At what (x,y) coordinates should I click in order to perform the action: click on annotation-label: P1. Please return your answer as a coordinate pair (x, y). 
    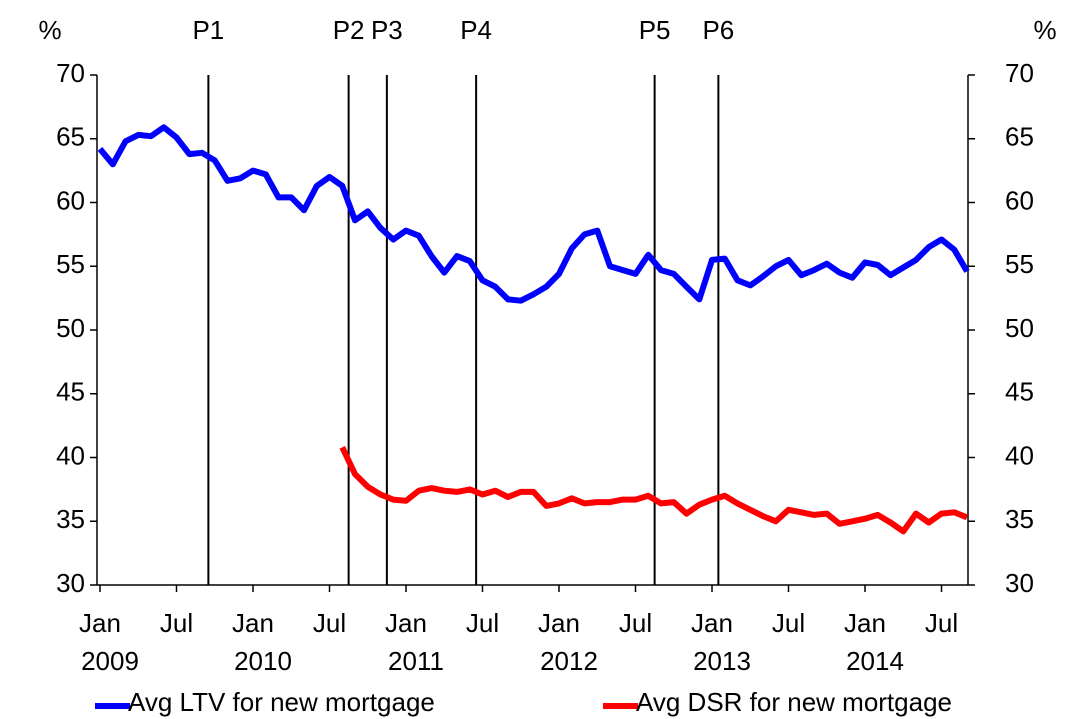
    Looking at the image, I should click on (208, 30).